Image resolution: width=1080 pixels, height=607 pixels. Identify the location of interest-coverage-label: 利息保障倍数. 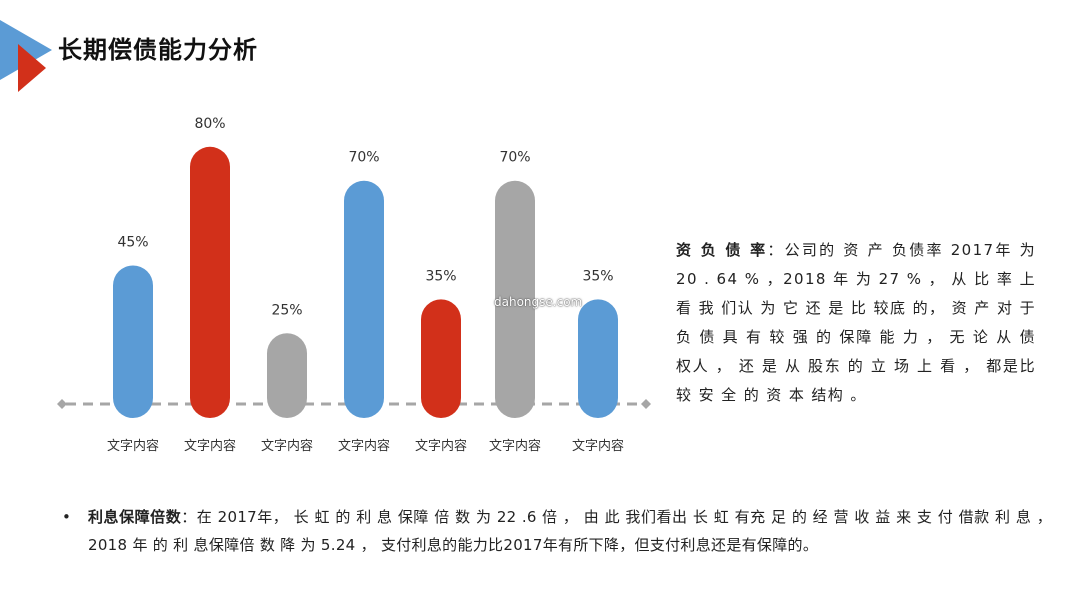
(135, 517).